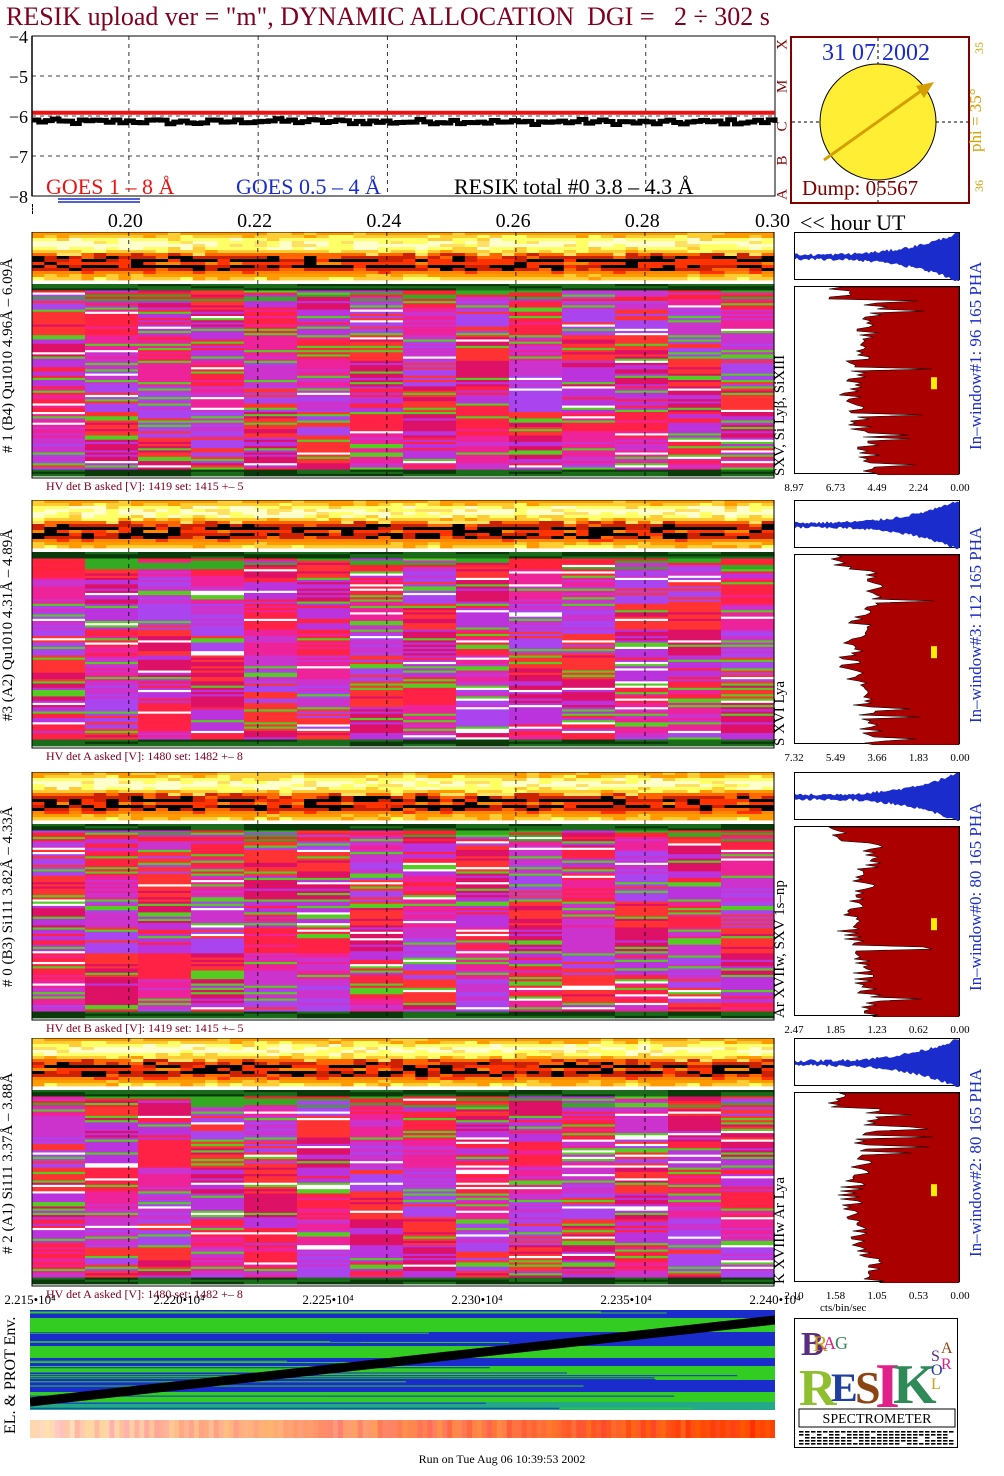 This screenshot has height=1476, width=1004. What do you see at coordinates (782, 44) in the screenshot?
I see `flare-class-letter: X` at bounding box center [782, 44].